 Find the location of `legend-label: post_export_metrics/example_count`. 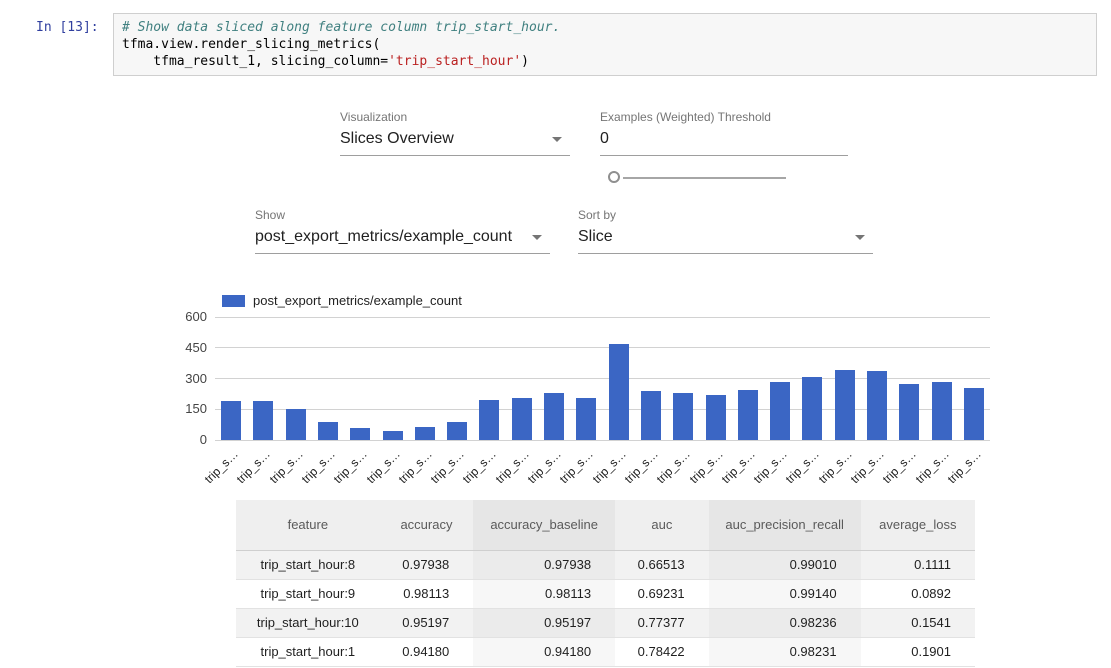

legend-label: post_export_metrics/example_count is located at coordinates (357, 300).